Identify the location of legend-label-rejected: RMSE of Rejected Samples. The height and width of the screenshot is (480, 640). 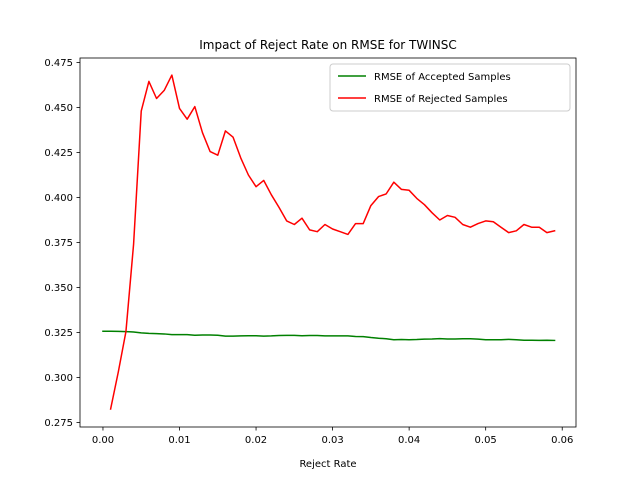
(441, 99).